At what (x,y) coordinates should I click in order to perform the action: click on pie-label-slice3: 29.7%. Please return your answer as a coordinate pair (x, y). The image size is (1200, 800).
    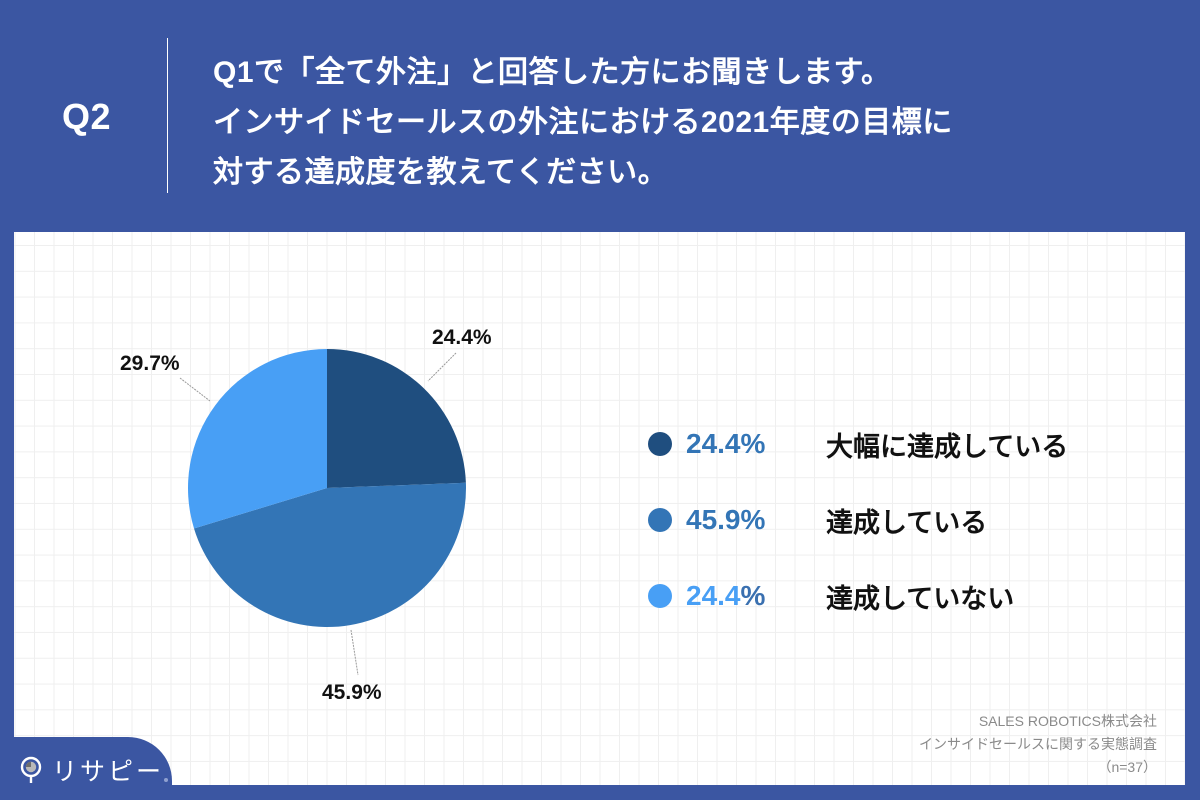
    Looking at the image, I should click on (150, 363).